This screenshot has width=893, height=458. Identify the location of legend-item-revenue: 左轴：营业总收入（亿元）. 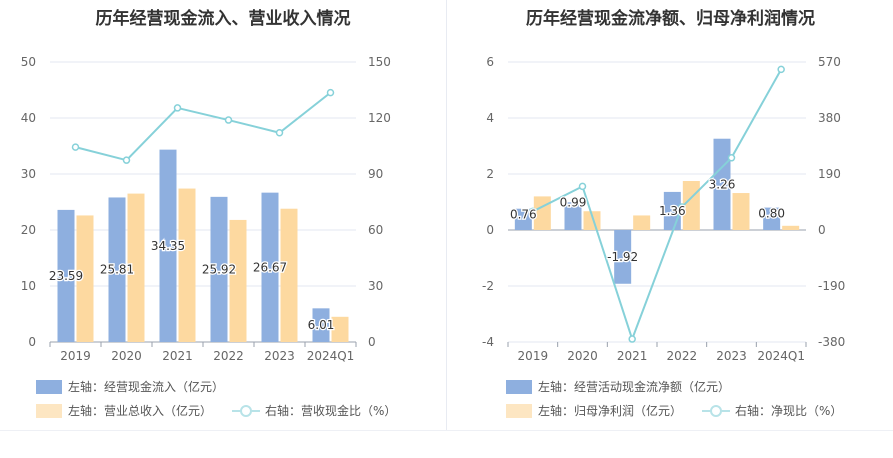
(124, 410).